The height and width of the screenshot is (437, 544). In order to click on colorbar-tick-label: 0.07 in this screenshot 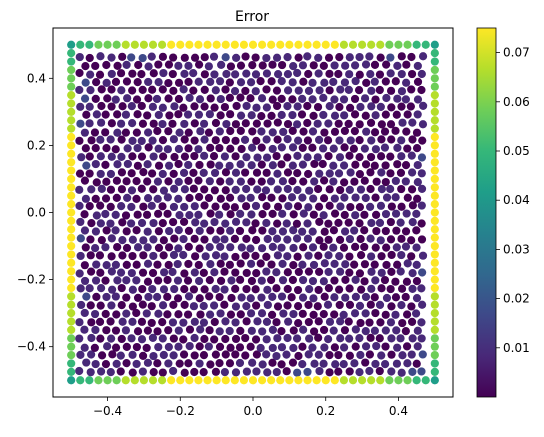, I will do `click(516, 53)`.